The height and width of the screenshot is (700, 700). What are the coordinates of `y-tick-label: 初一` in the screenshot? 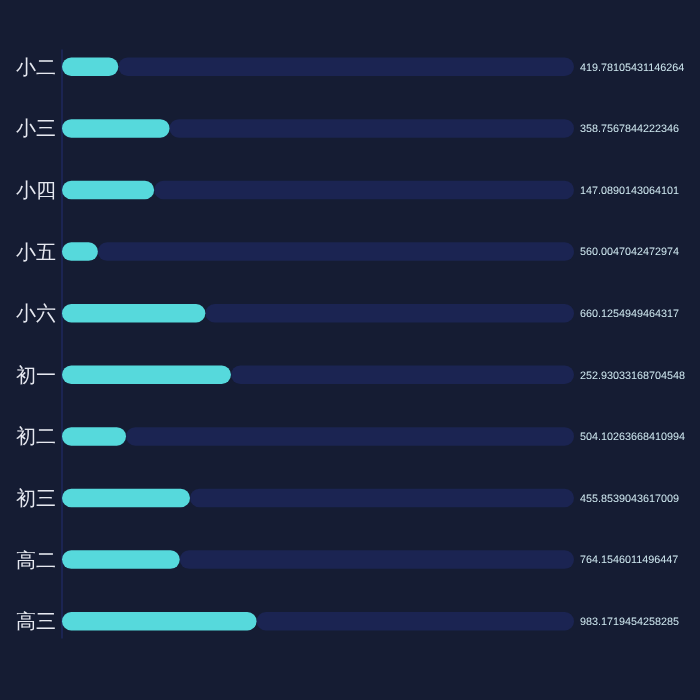 It's located at (36, 375).